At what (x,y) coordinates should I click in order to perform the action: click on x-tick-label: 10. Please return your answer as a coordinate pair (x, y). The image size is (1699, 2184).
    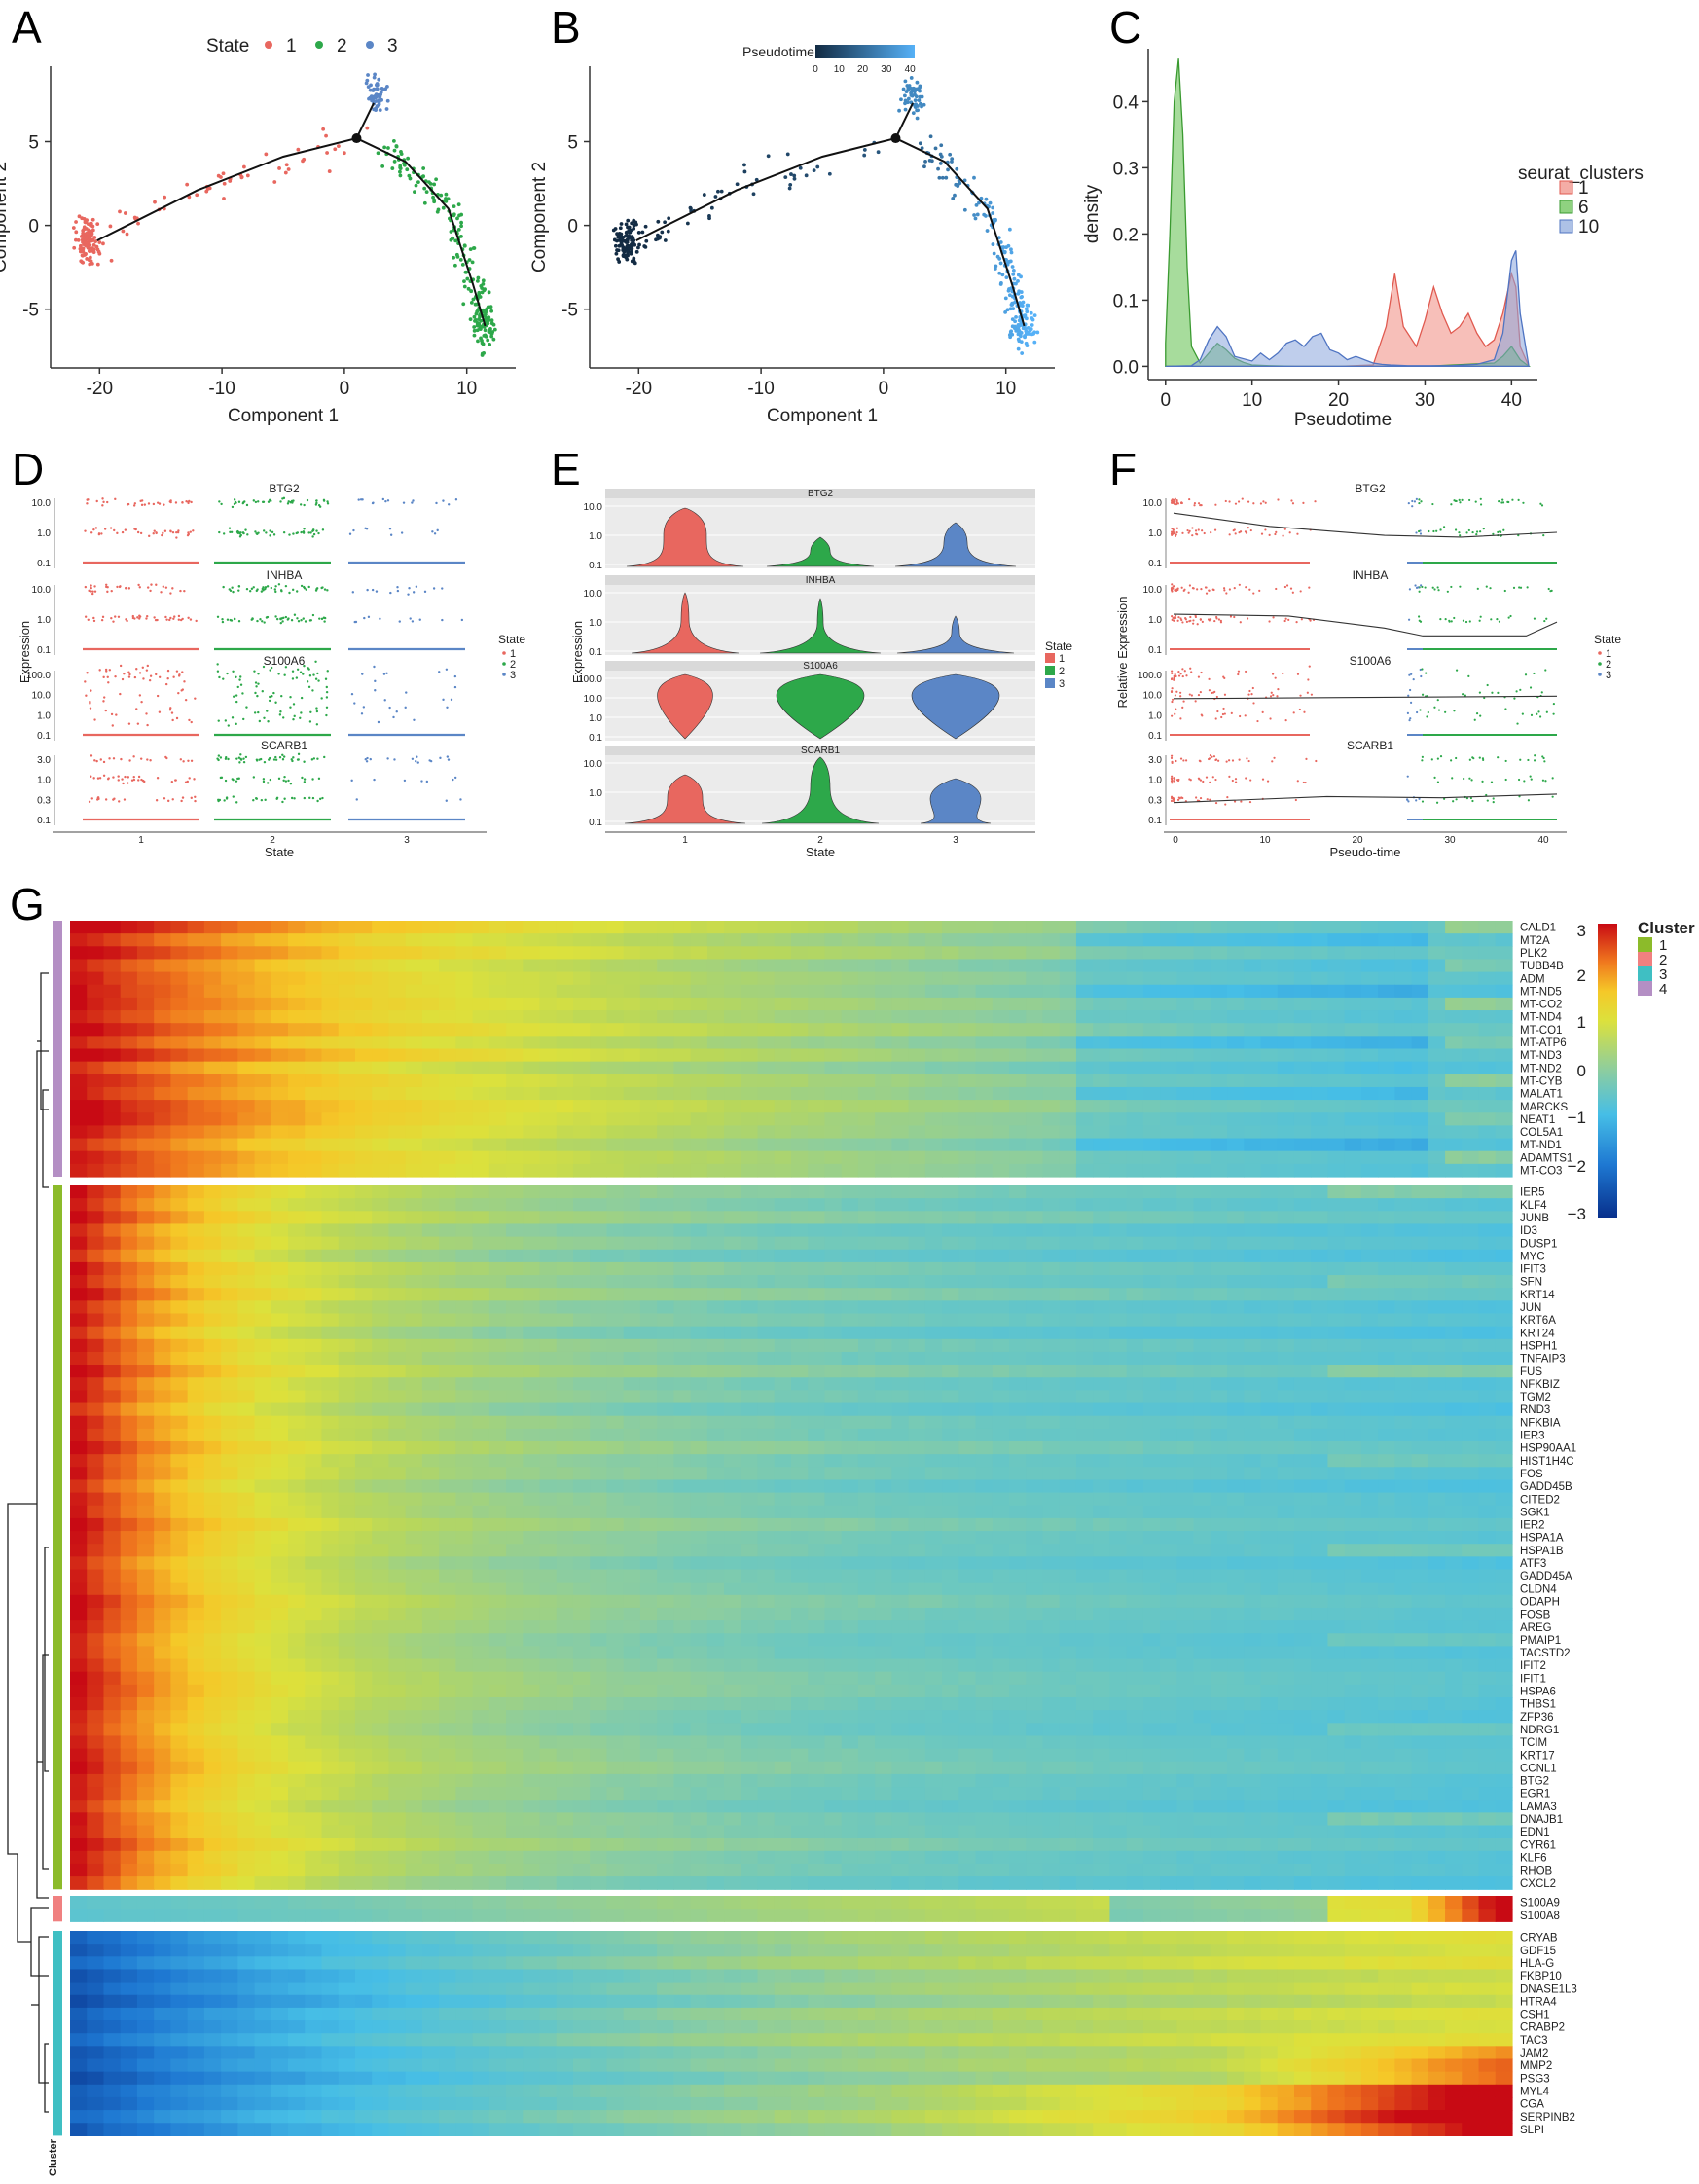
    Looking at the image, I should click on (1006, 389).